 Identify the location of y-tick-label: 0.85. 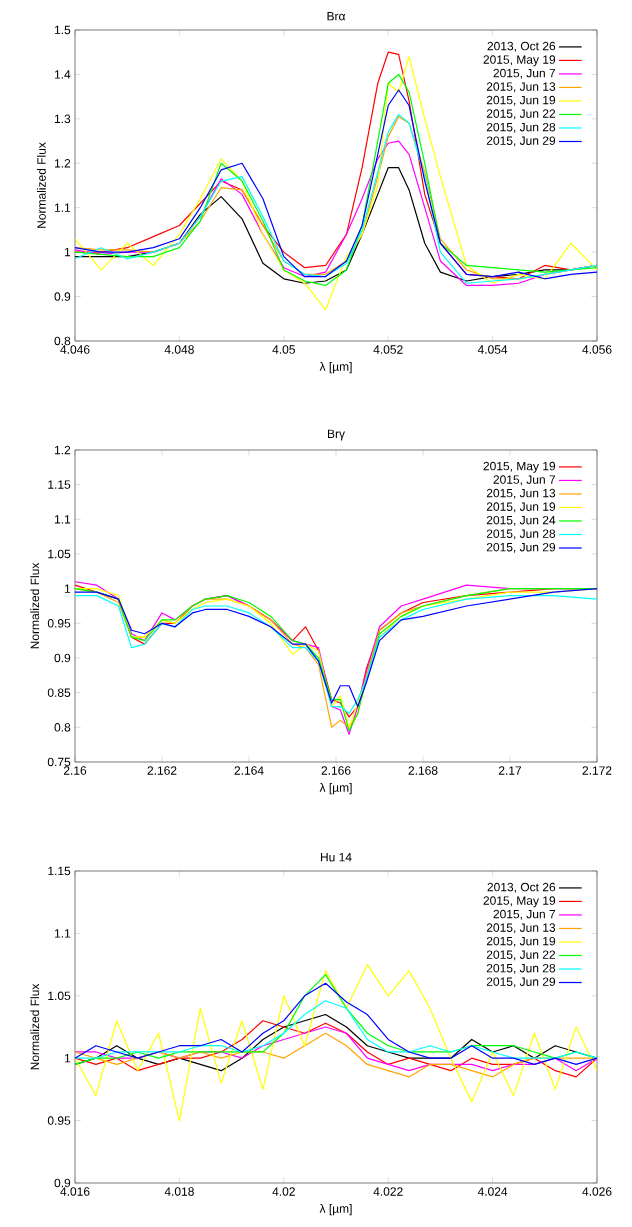
(59, 692).